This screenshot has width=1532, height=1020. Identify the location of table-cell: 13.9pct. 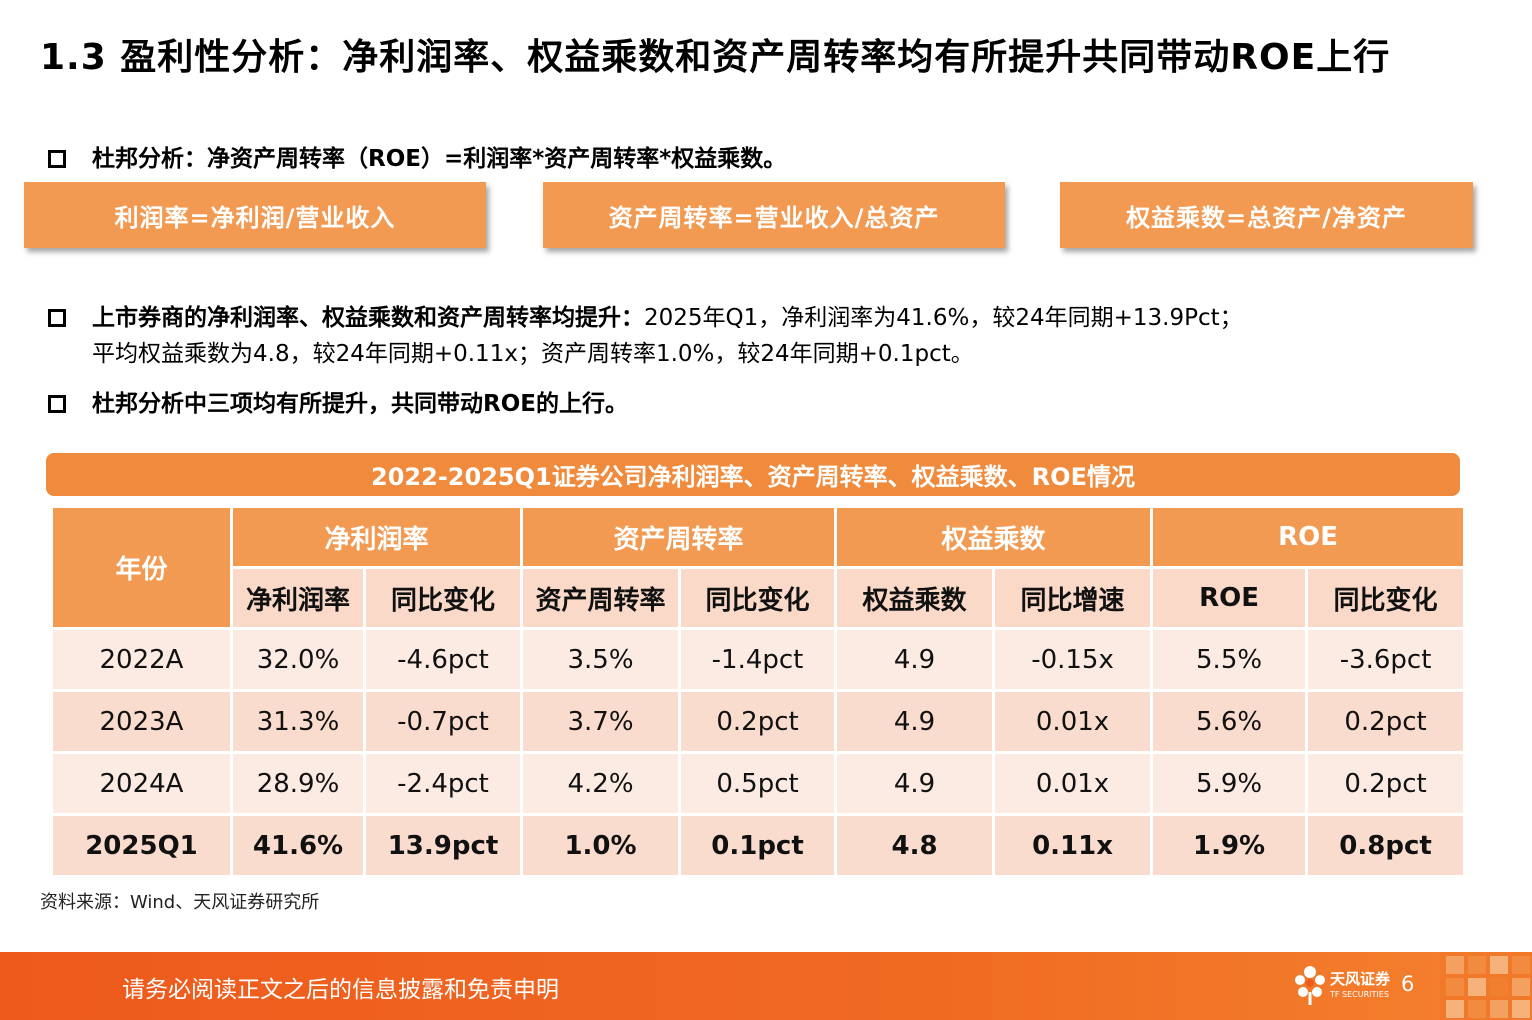
(443, 845).